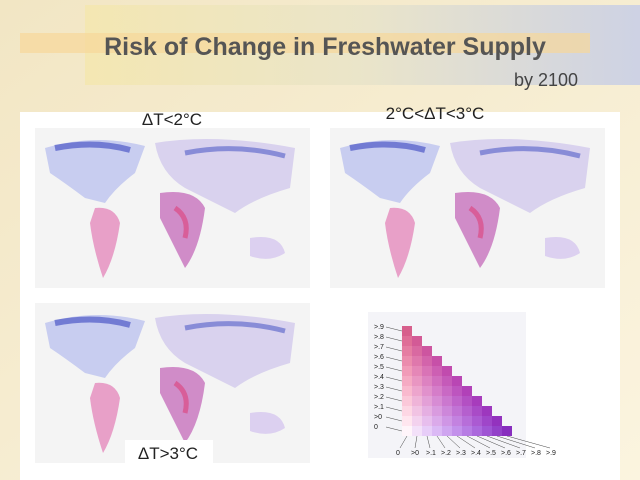 The width and height of the screenshot is (640, 480). Describe the element at coordinates (461, 453) in the screenshot. I see `legend-x-label: >.3` at that location.